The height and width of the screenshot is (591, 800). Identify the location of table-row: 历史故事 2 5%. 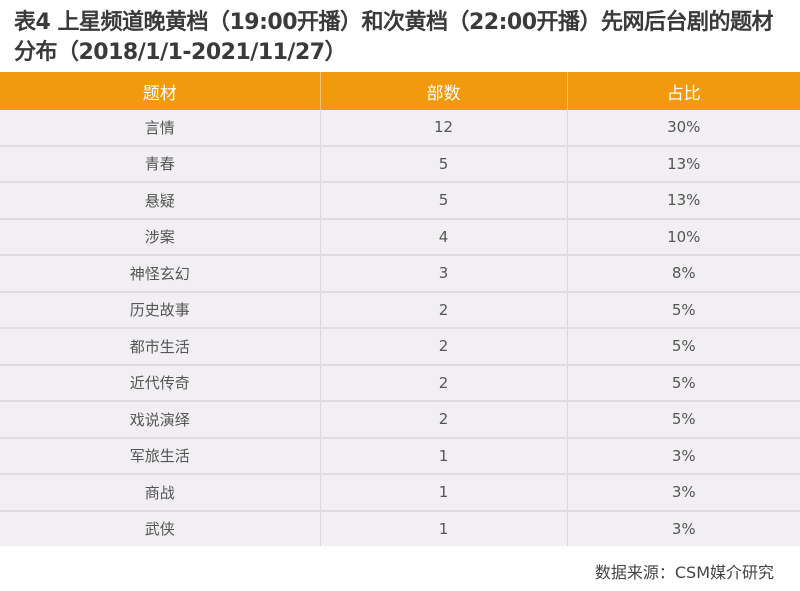
(400, 309).